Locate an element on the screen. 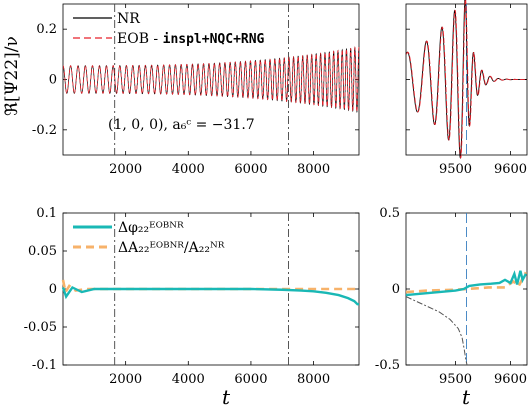  x-axis-label-left: t is located at coordinates (226, 397).